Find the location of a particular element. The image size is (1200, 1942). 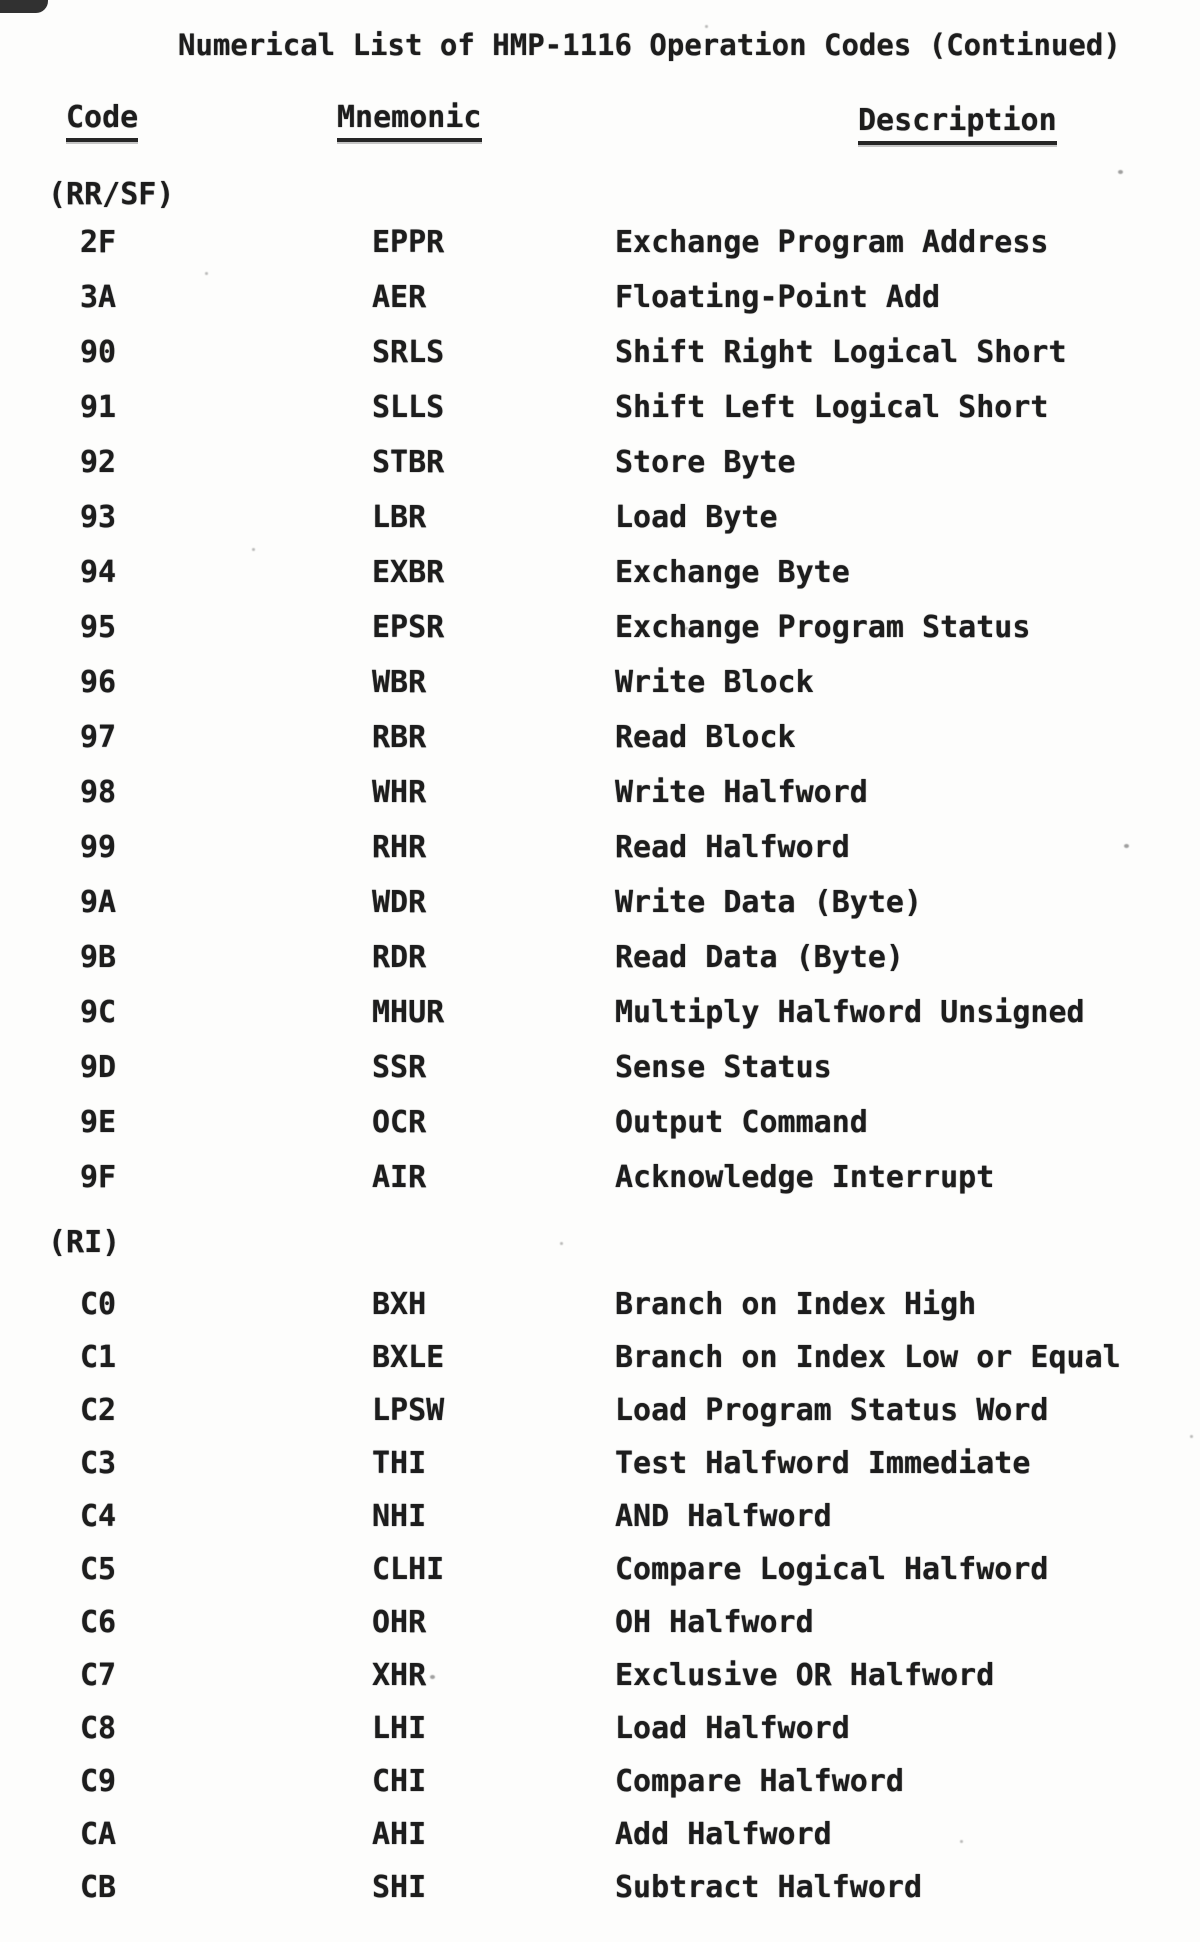

code-cell: 95 is located at coordinates (98, 627).